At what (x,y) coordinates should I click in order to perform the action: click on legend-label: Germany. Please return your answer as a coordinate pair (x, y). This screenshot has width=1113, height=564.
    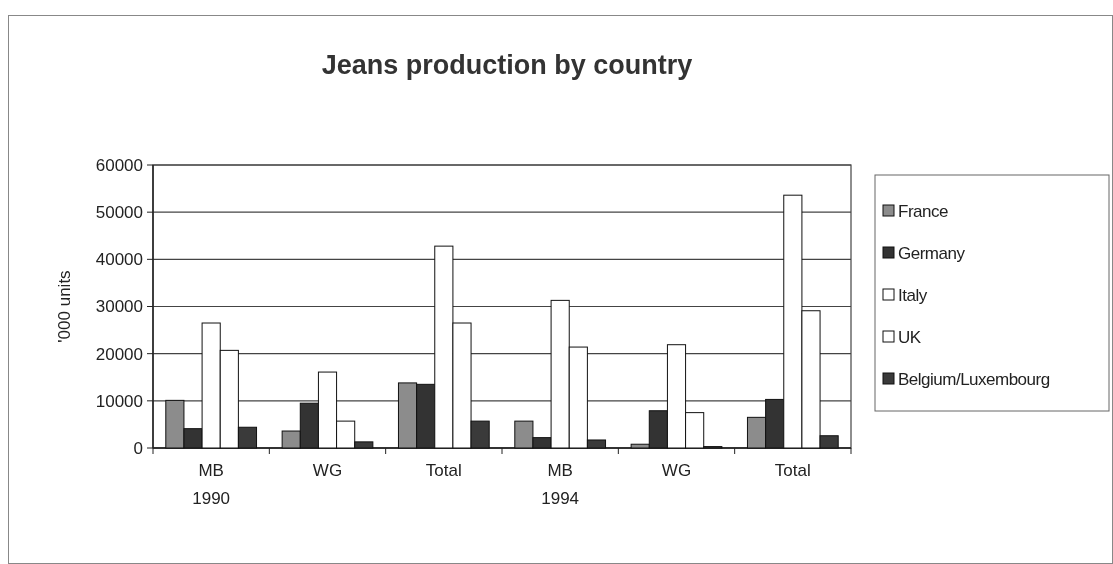
    Looking at the image, I should click on (932, 253).